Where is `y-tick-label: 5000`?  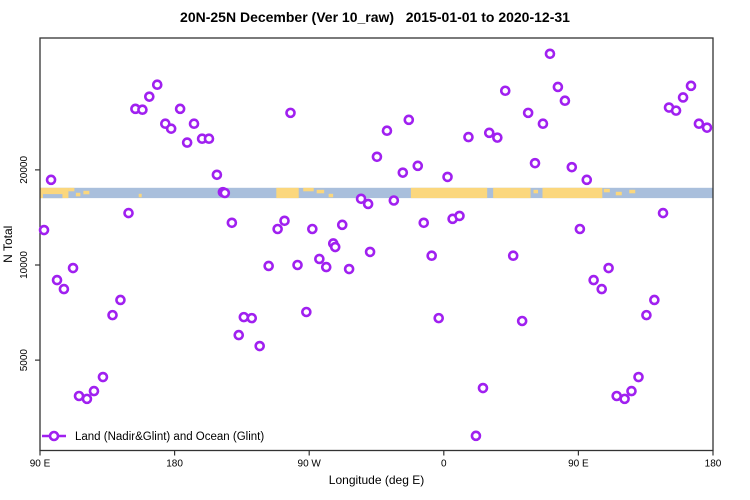 y-tick-label: 5000 is located at coordinates (24, 360).